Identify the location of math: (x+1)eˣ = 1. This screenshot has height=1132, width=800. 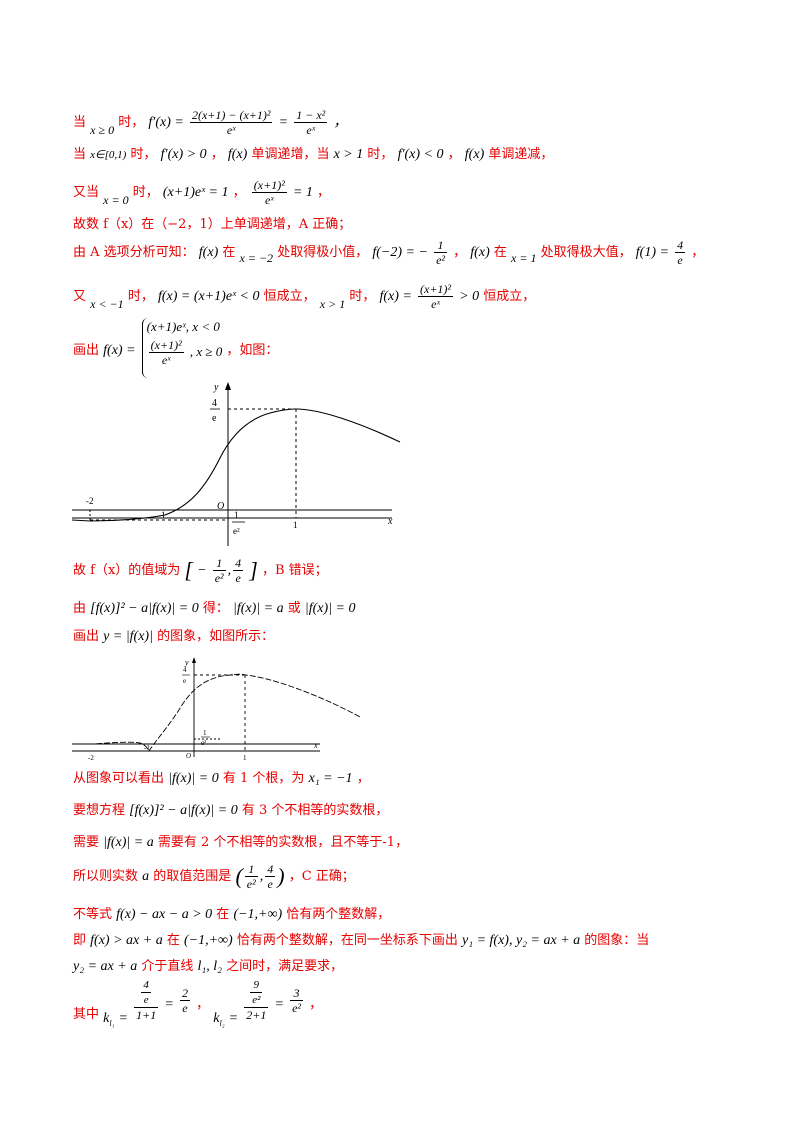
(195, 192).